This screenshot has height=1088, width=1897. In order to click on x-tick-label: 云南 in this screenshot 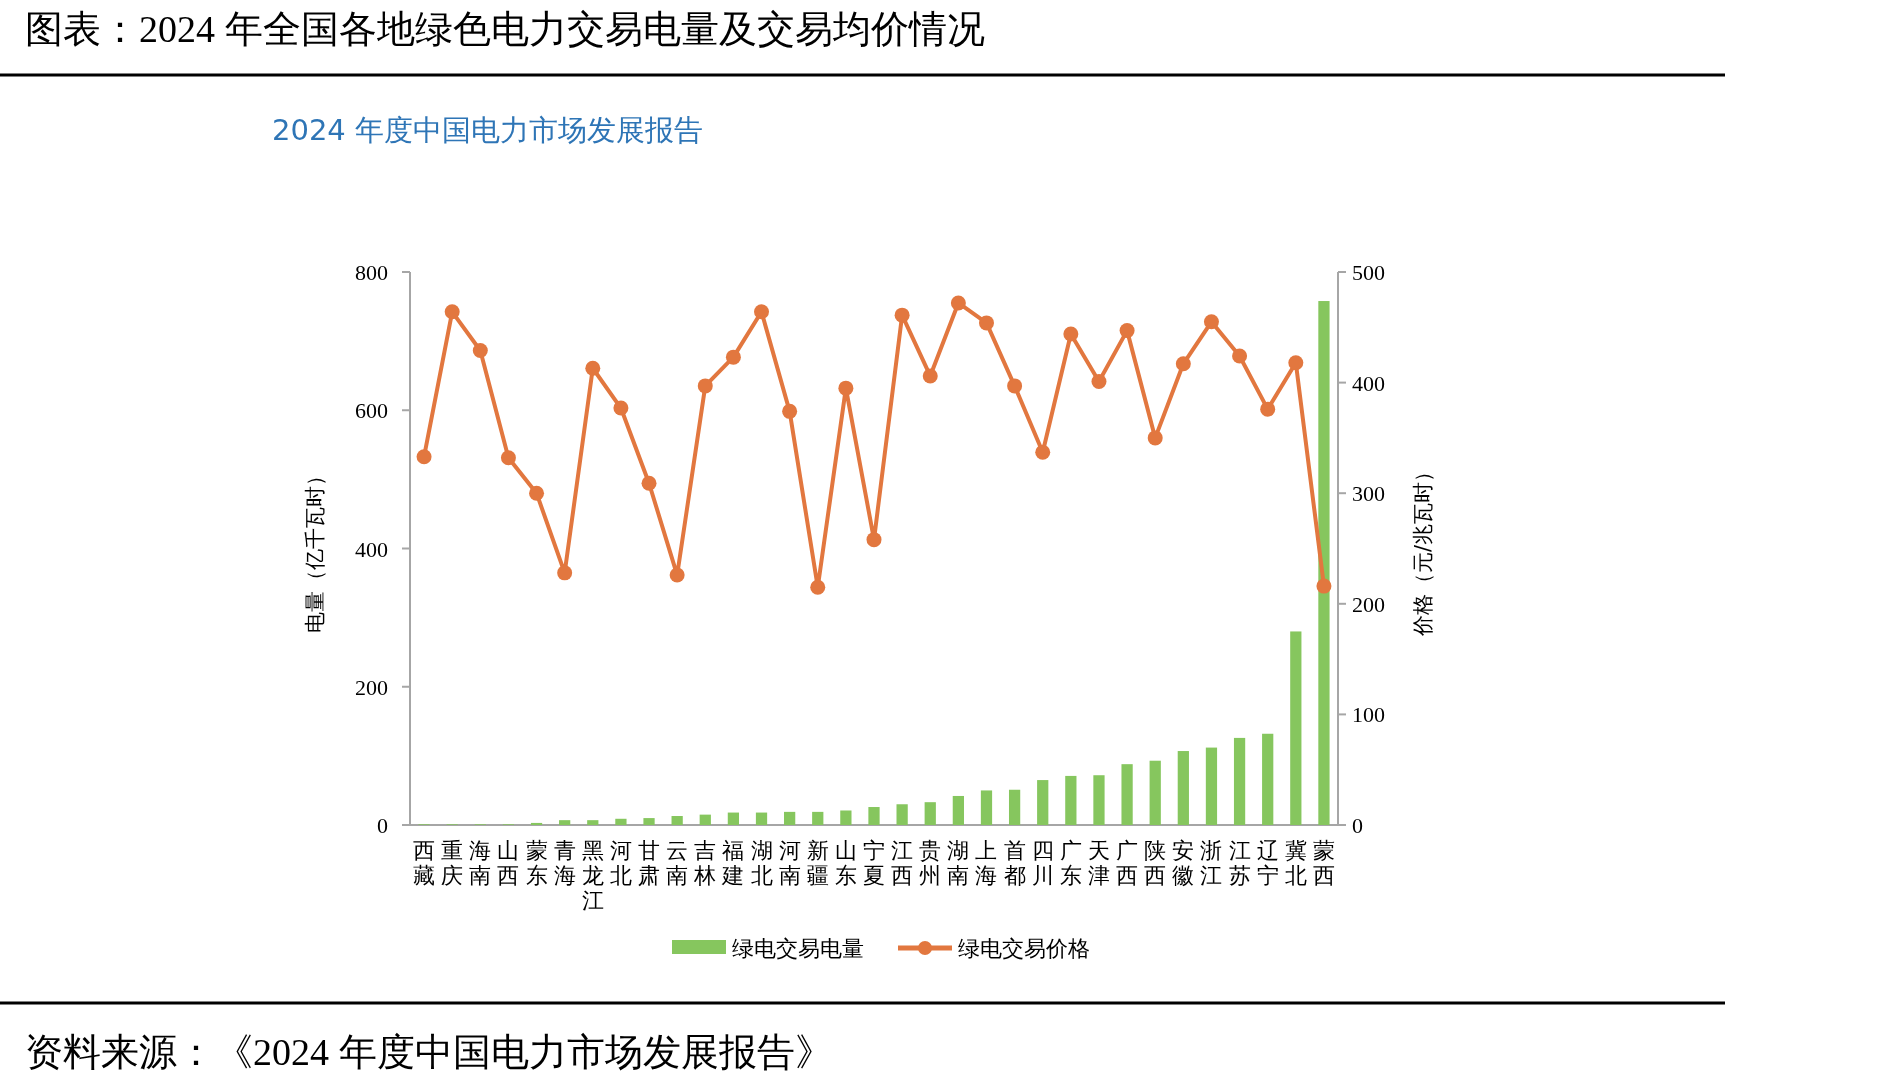, I will do `click(677, 863)`.